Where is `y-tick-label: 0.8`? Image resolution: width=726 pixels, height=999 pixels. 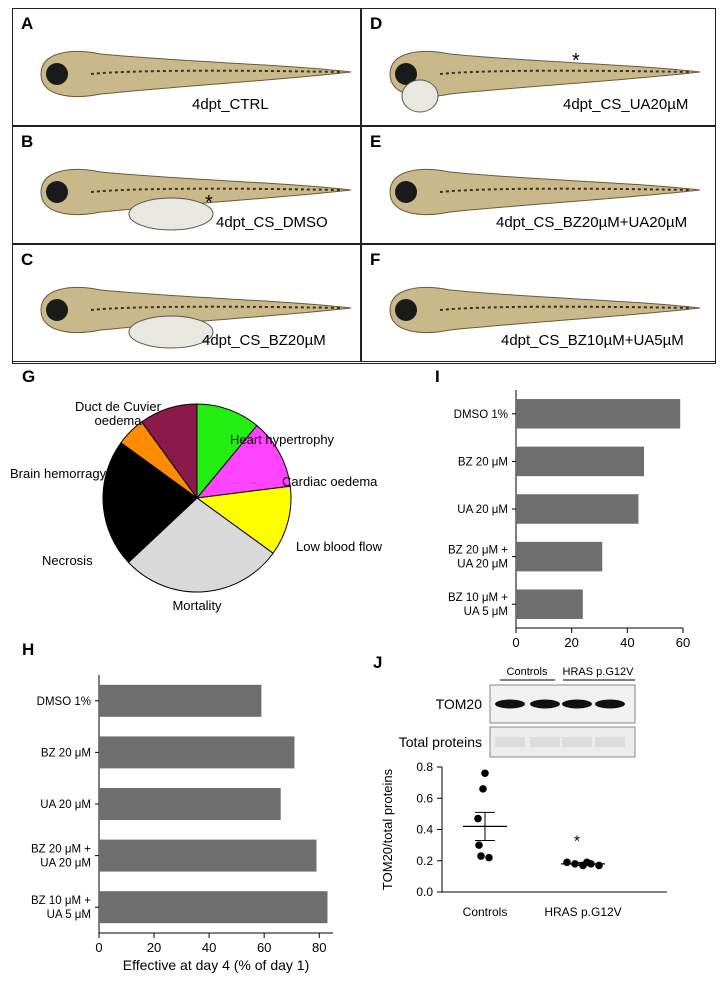
y-tick-label: 0.8 is located at coordinates (424, 767).